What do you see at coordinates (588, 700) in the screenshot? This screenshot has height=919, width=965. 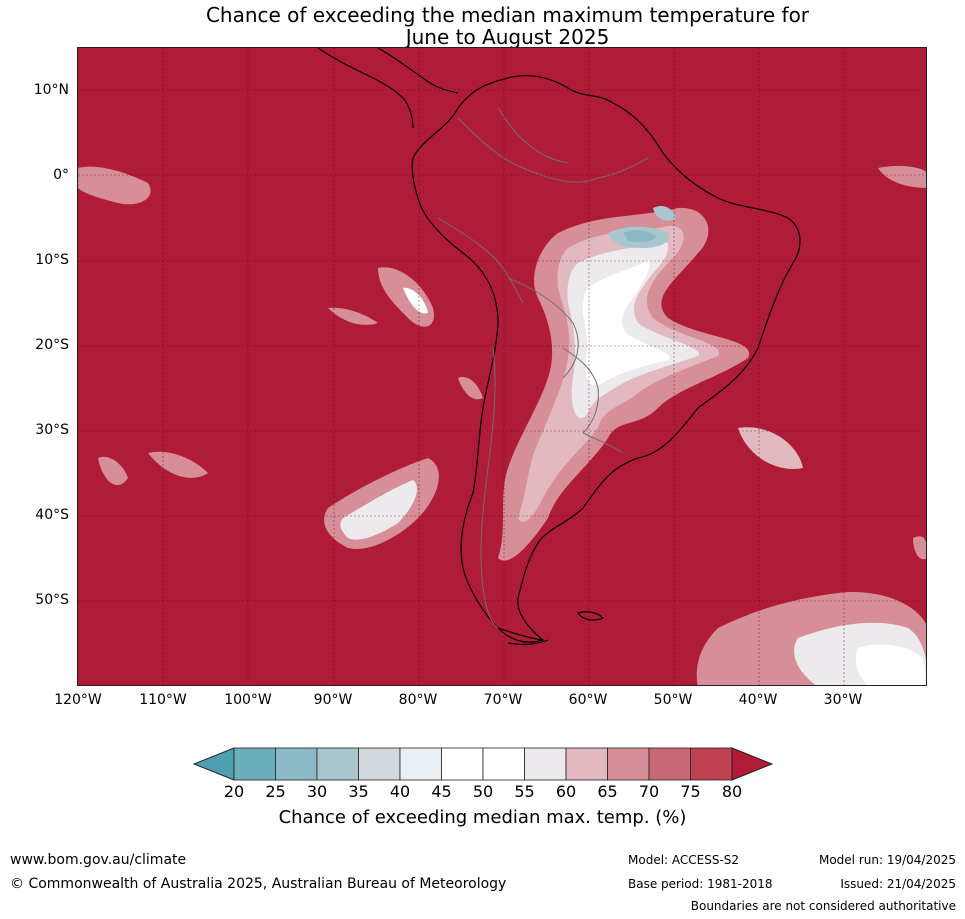 I see `lon-label-60w: 60°W` at bounding box center [588, 700].